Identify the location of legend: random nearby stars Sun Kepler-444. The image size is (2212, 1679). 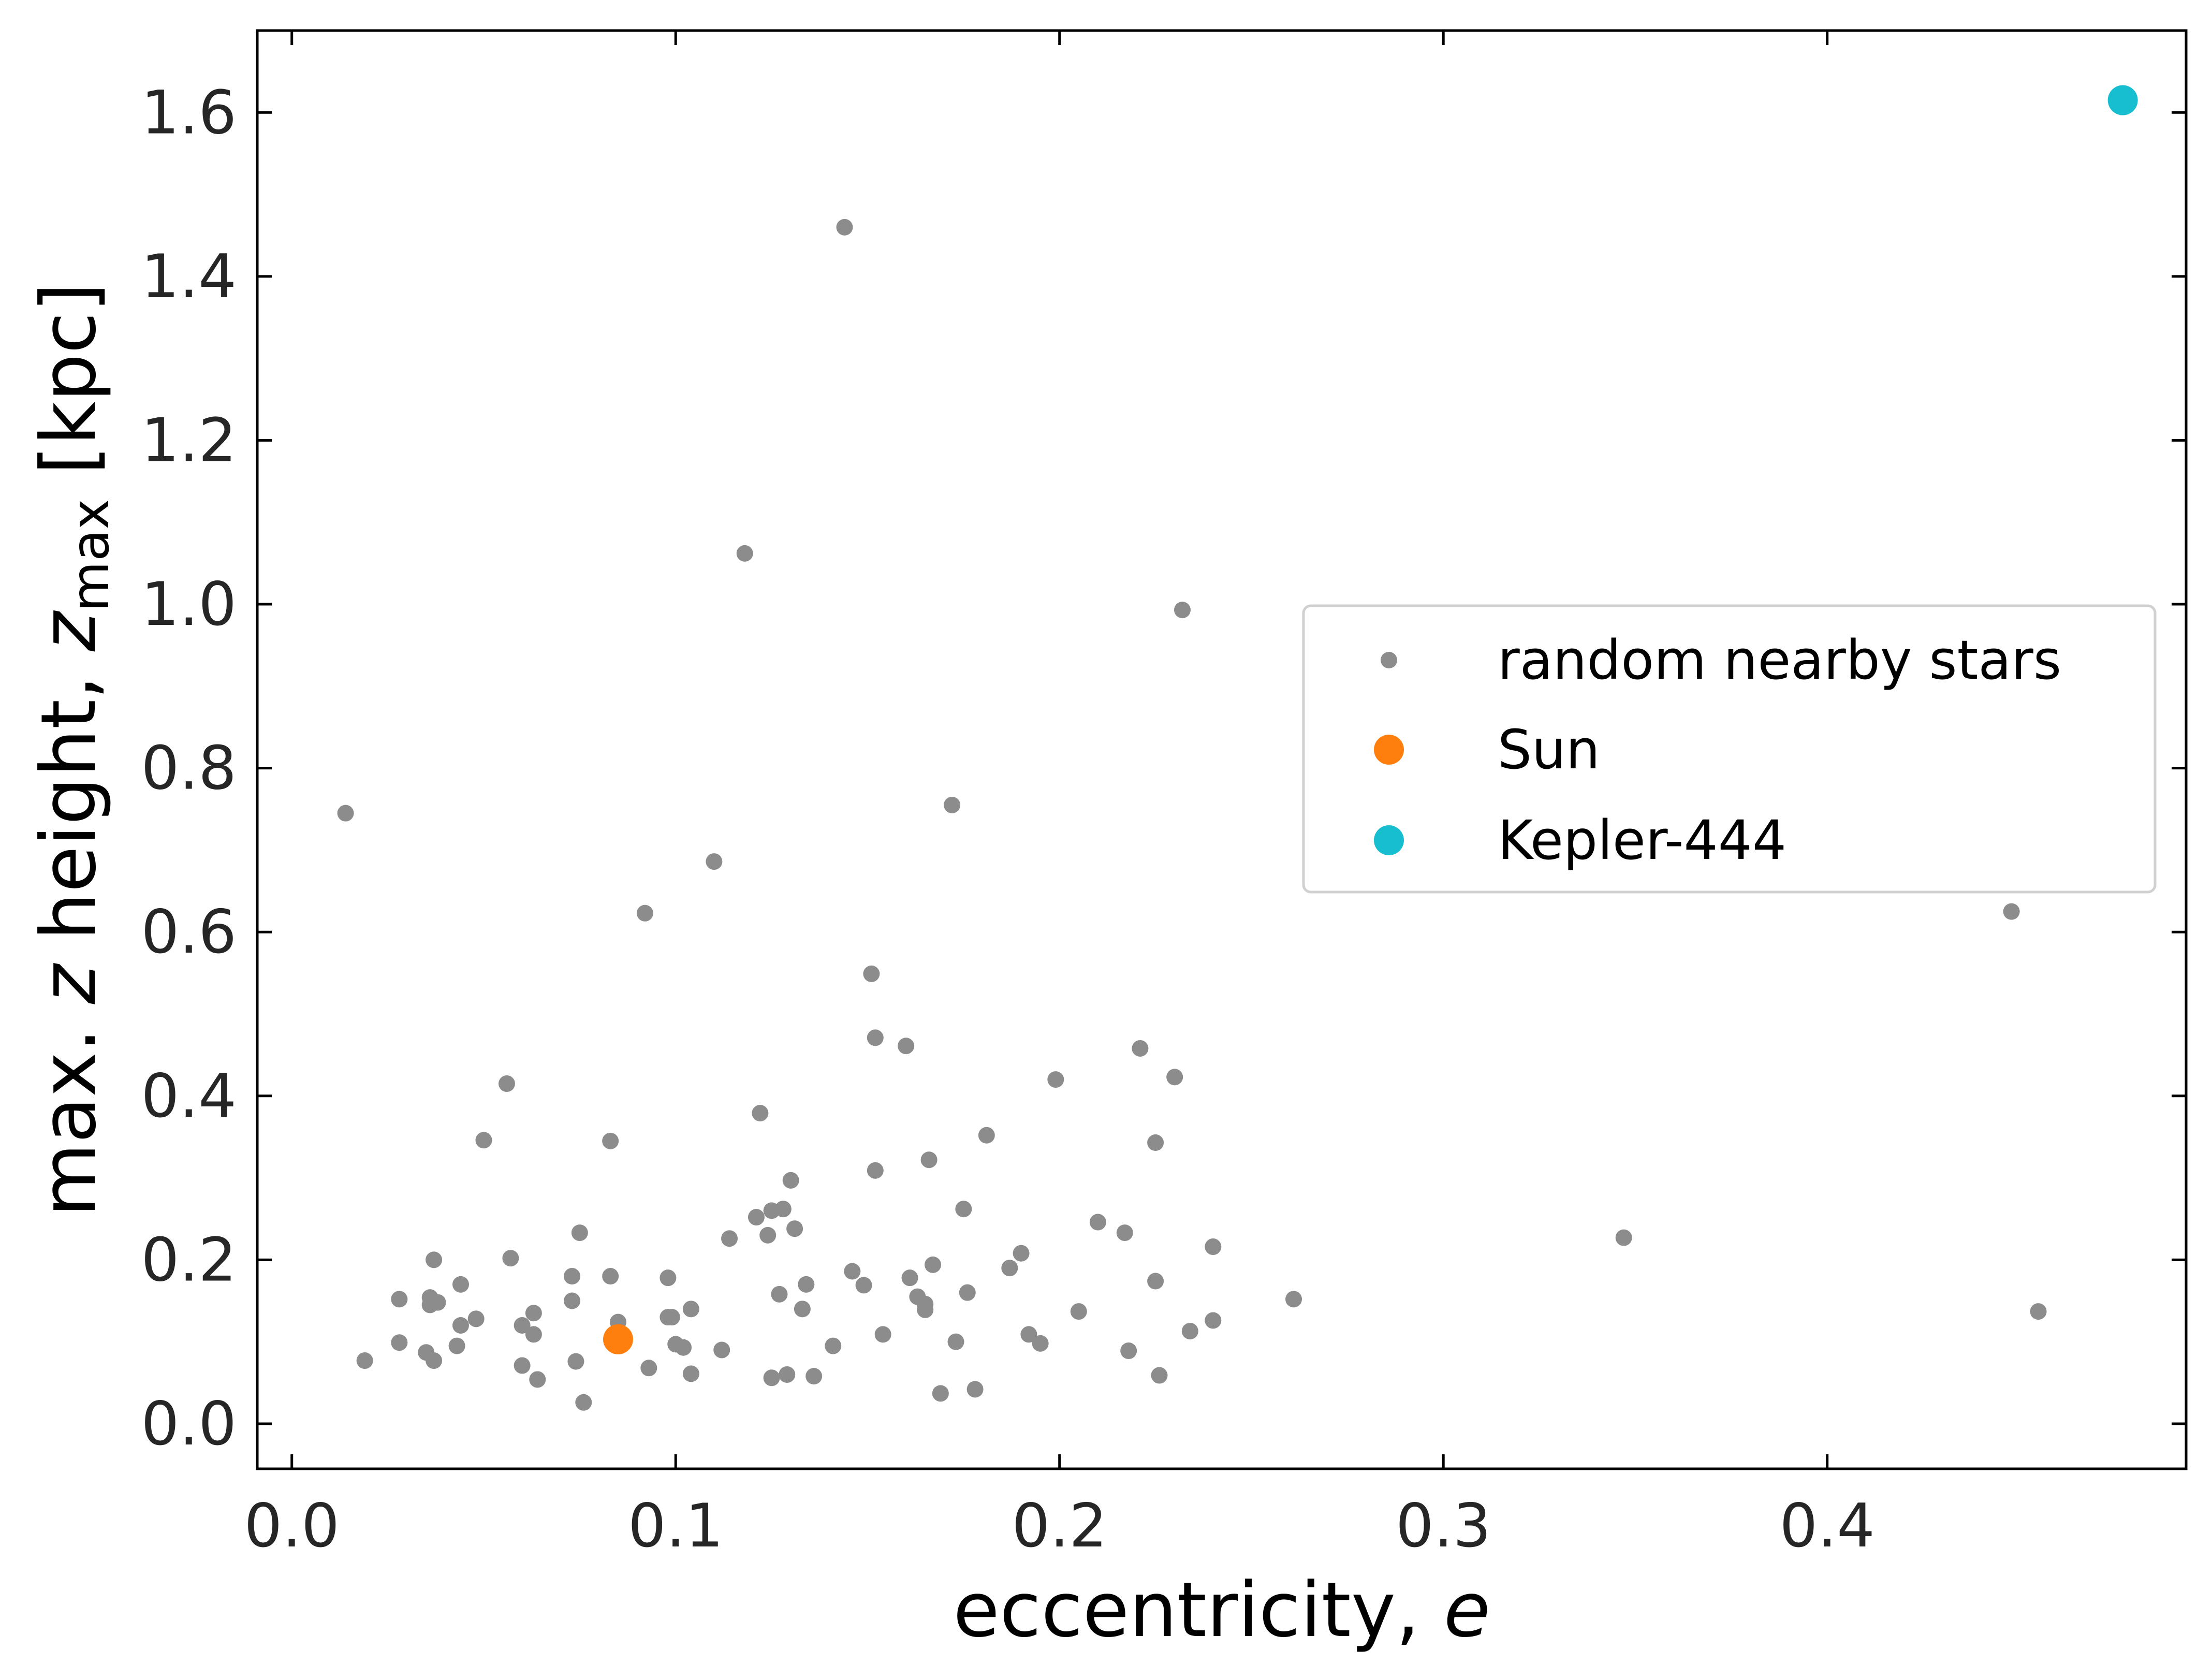
(1729, 749).